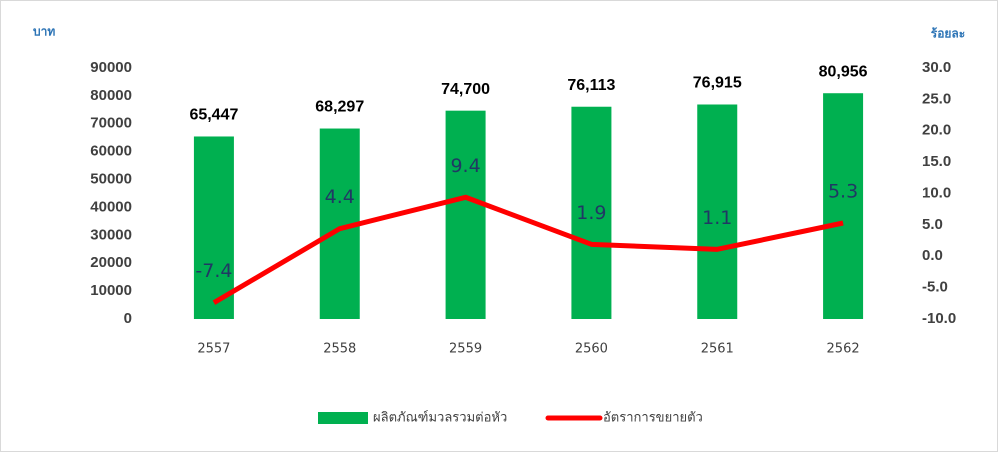 The image size is (998, 452). Describe the element at coordinates (717, 83) in the screenshot. I see `bar-value-label: 76,915` at that location.